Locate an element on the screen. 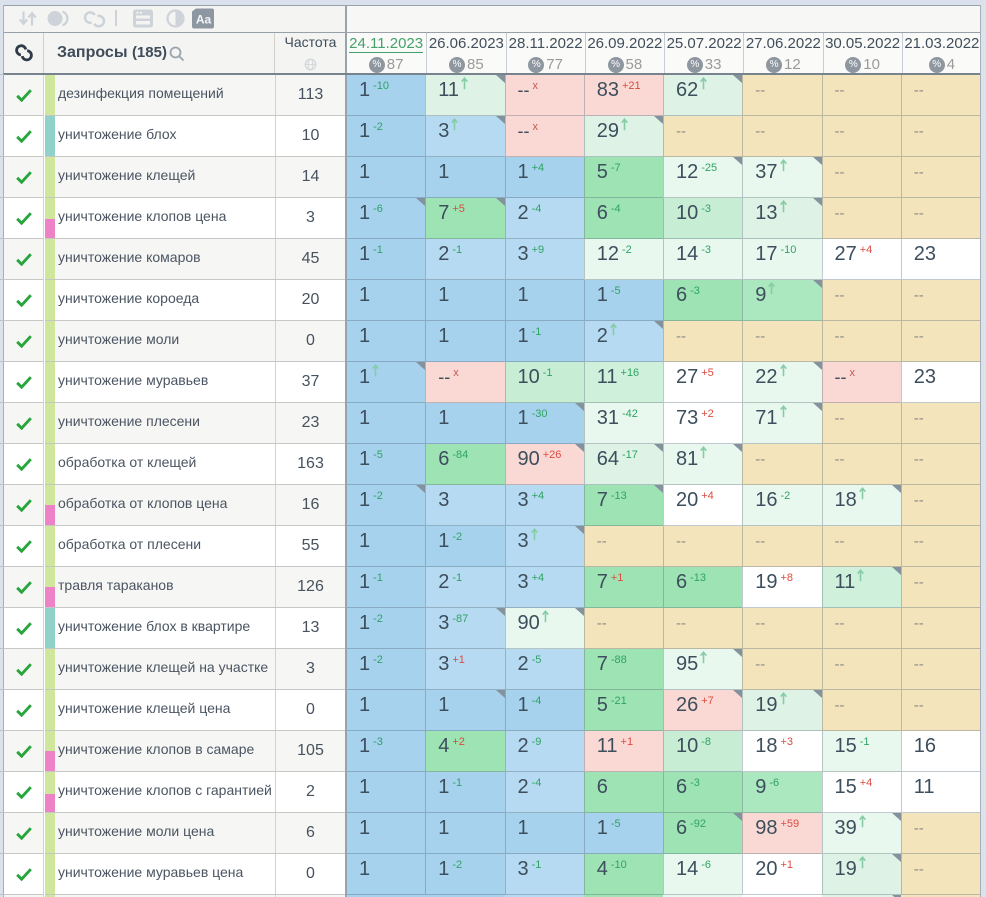 This screenshot has height=897, width=986. svg-text: Aa is located at coordinates (204, 20).